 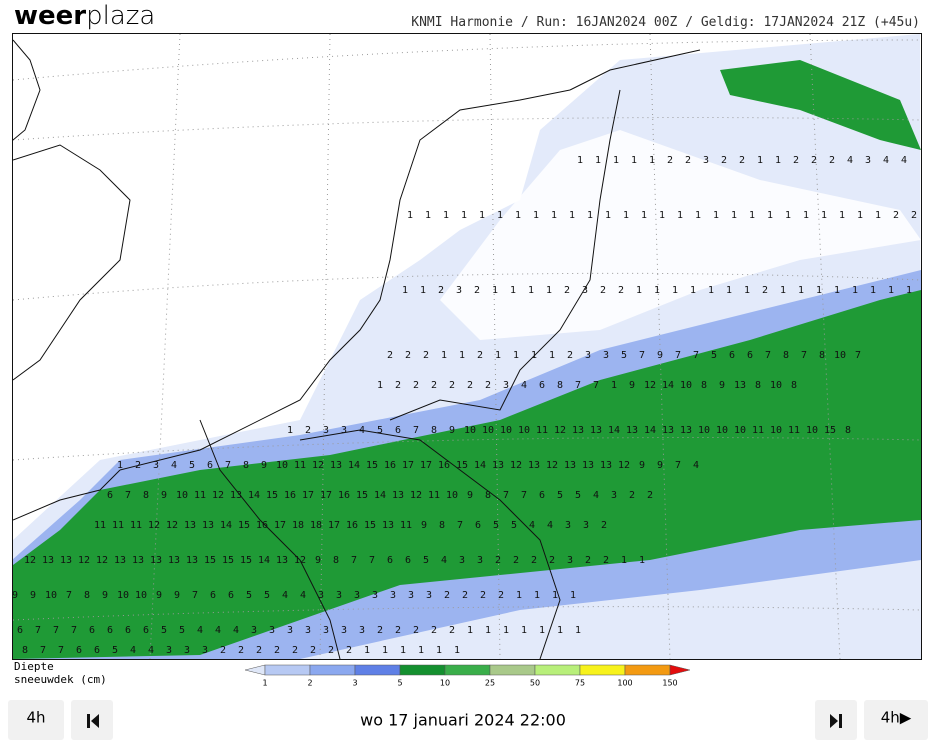 I want to click on step-back-label: 4h, so click(x=35, y=718).